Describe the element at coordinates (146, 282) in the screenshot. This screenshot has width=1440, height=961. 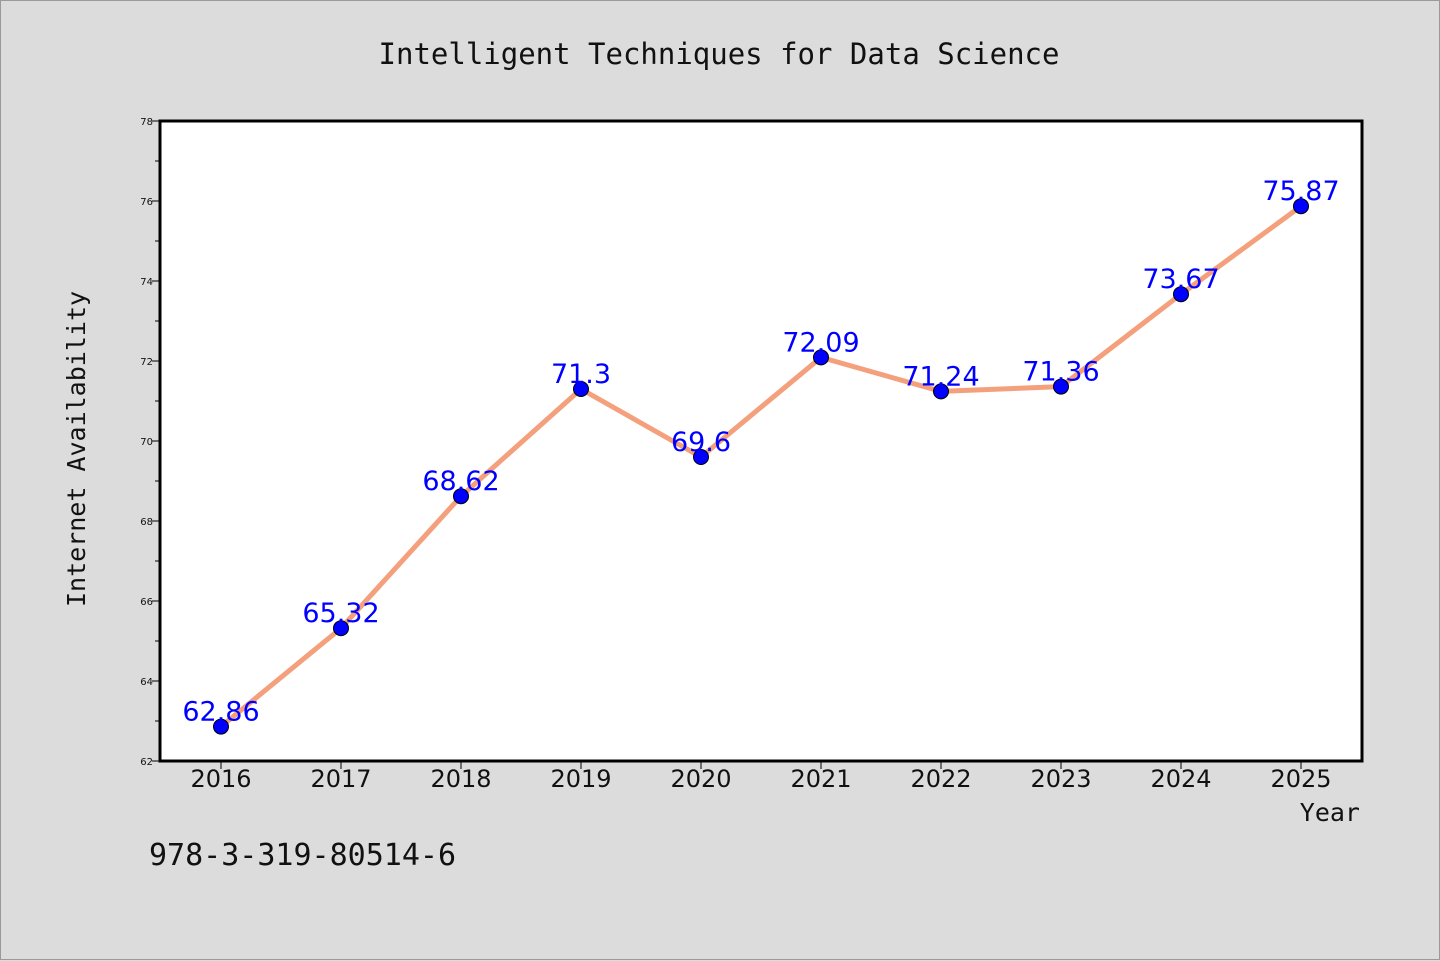
I see `y-tick-label: 74` at that location.